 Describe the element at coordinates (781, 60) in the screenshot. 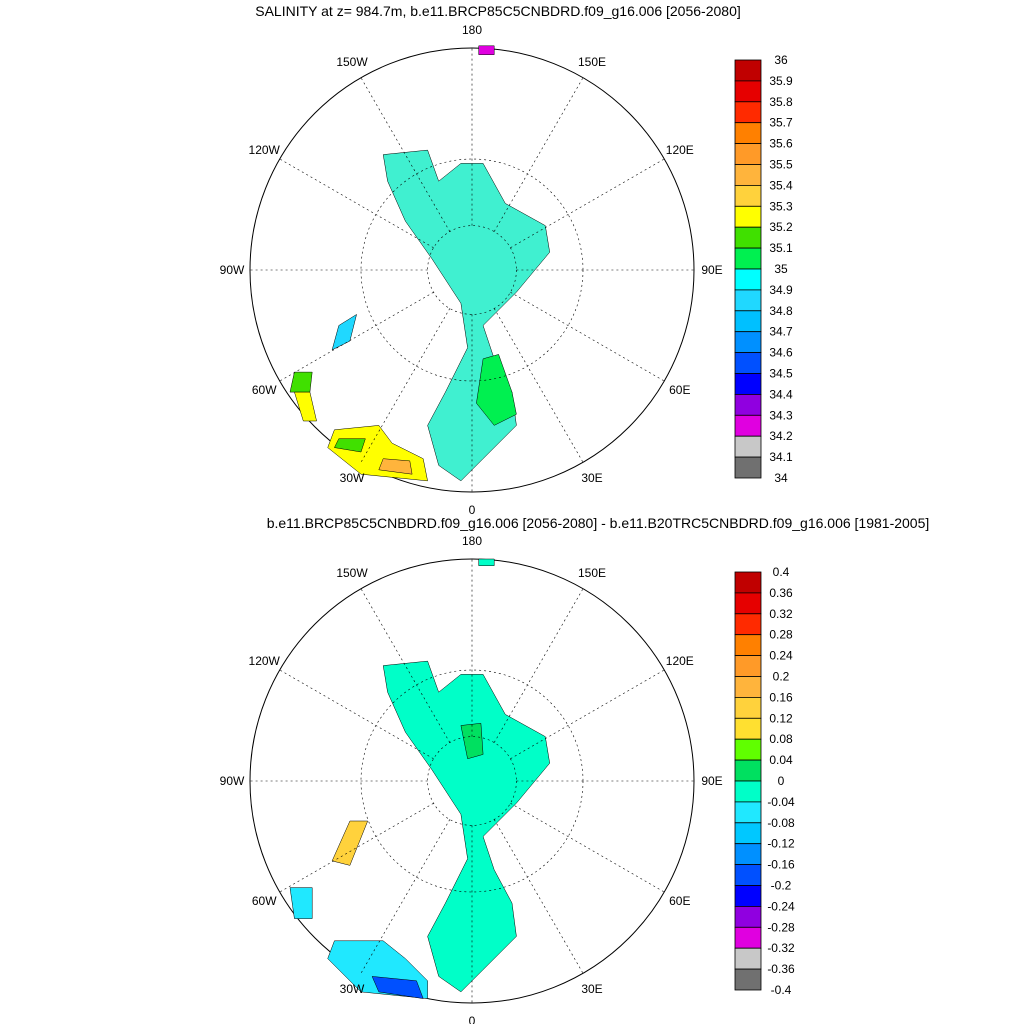

I see `colorbar-tick-label: 36` at that location.